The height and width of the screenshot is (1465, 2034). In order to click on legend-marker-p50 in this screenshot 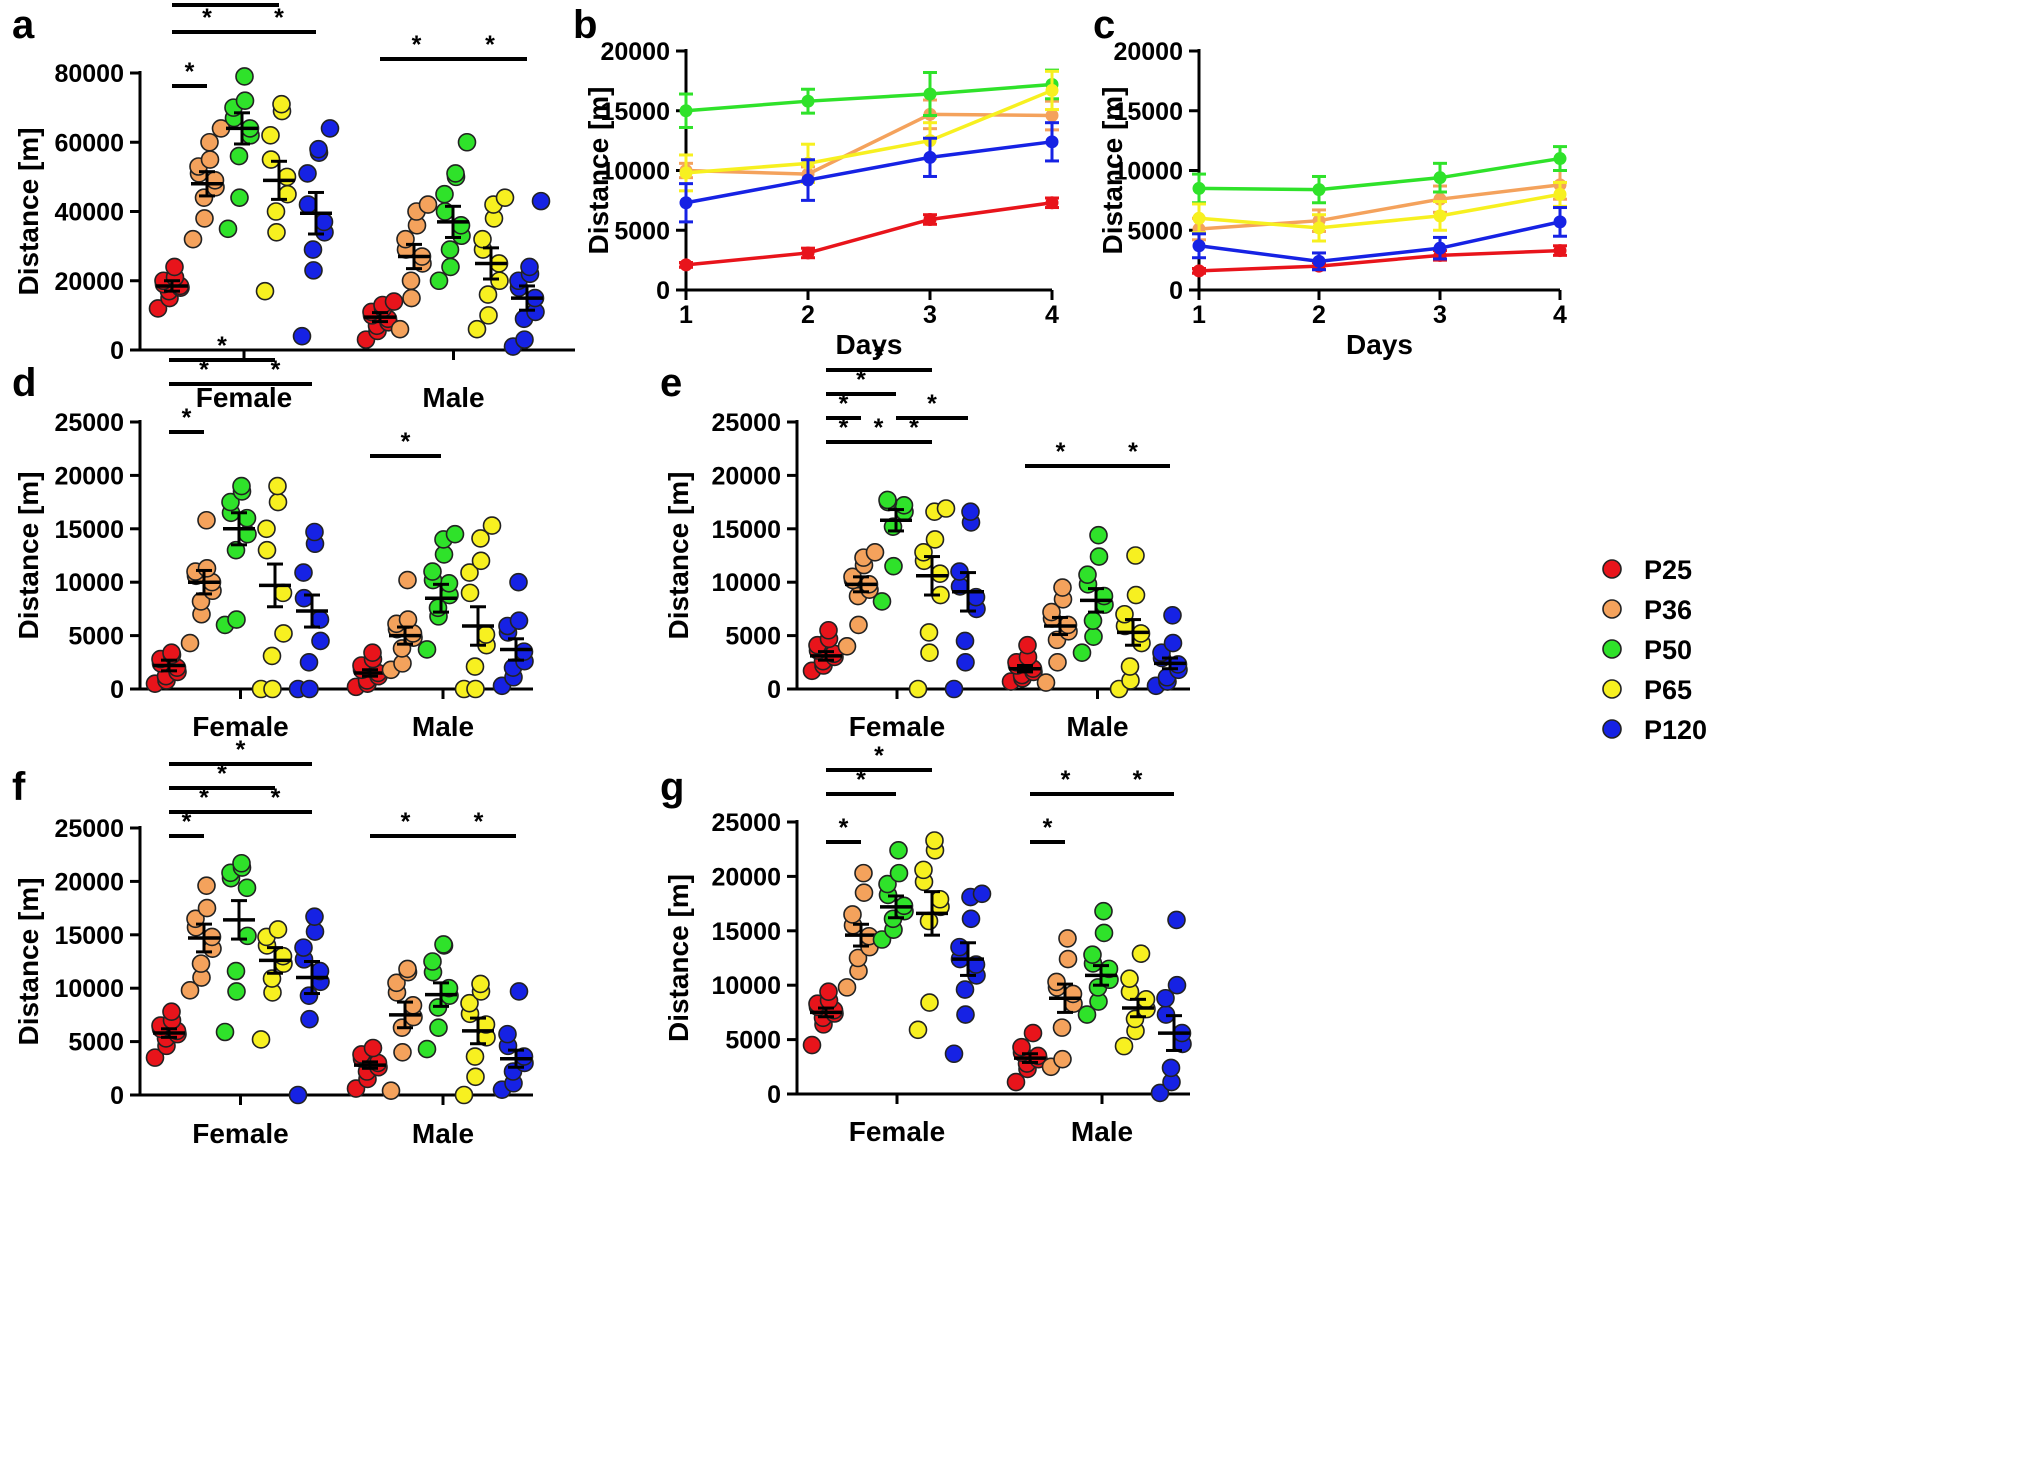, I will do `click(1612, 649)`.